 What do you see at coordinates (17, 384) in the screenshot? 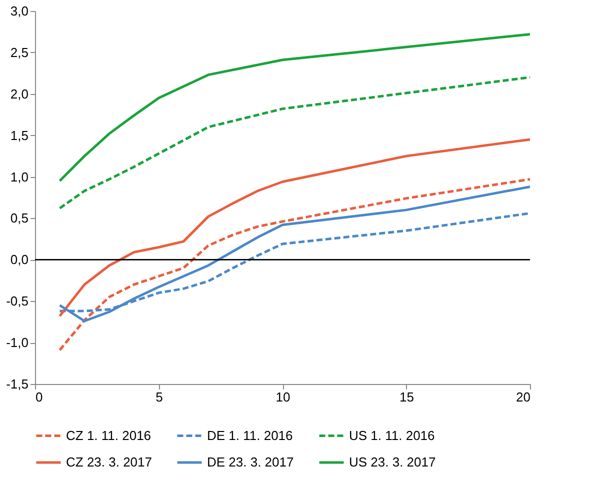
I see `y-tick-label: -1,5` at bounding box center [17, 384].